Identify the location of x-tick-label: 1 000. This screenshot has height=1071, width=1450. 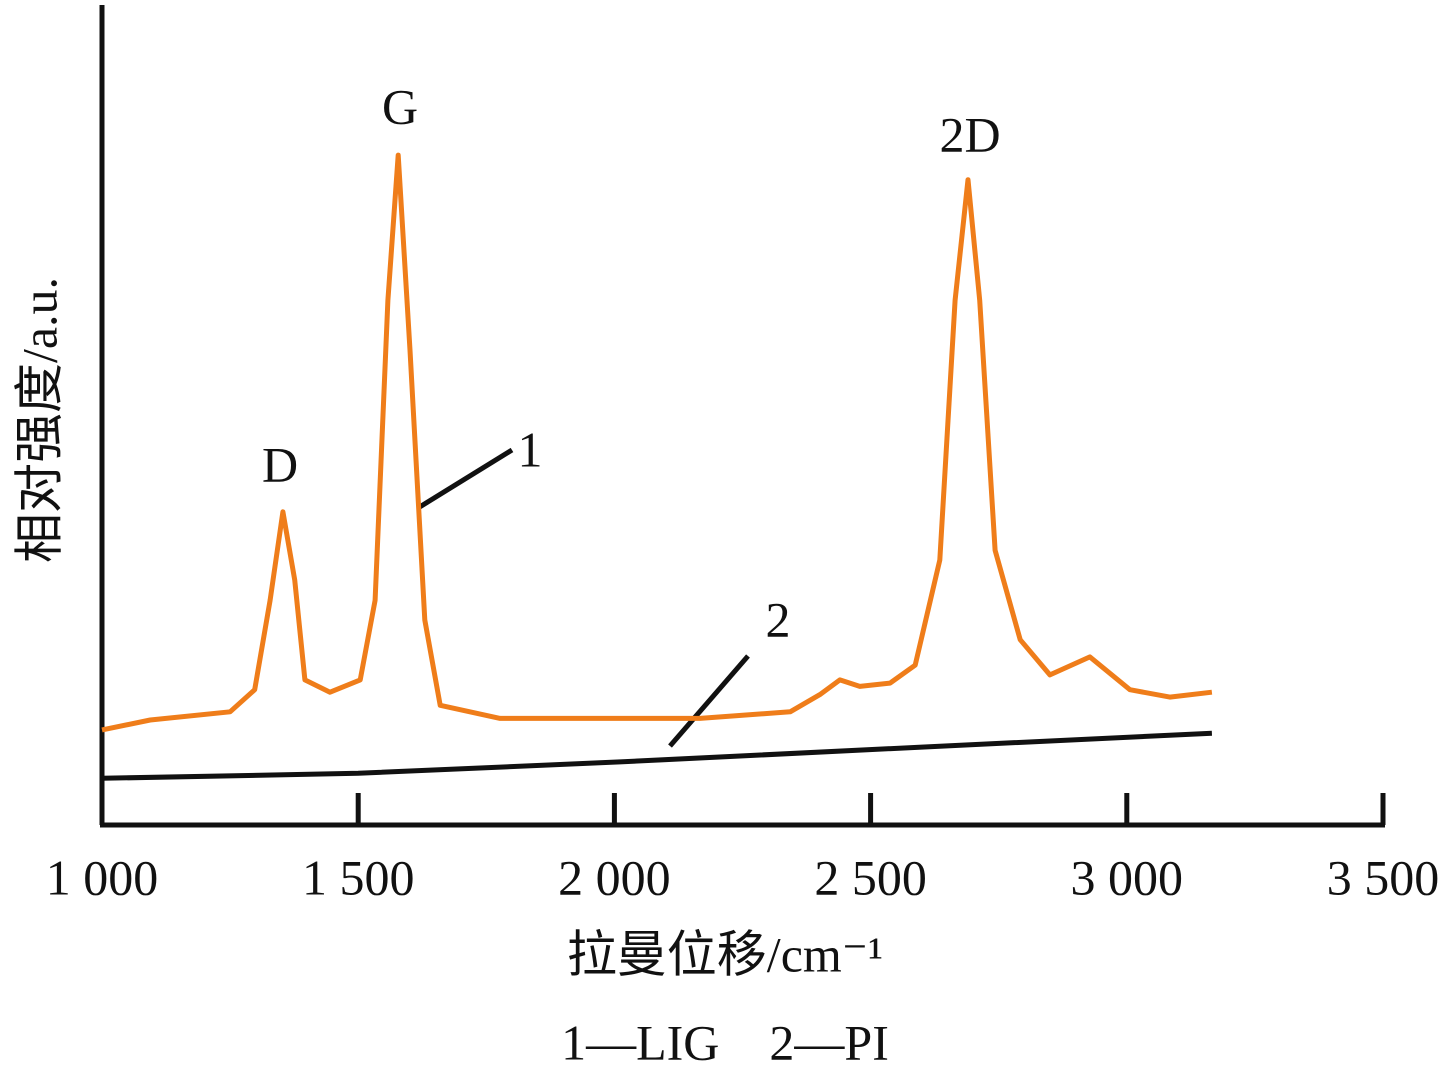
(102, 877).